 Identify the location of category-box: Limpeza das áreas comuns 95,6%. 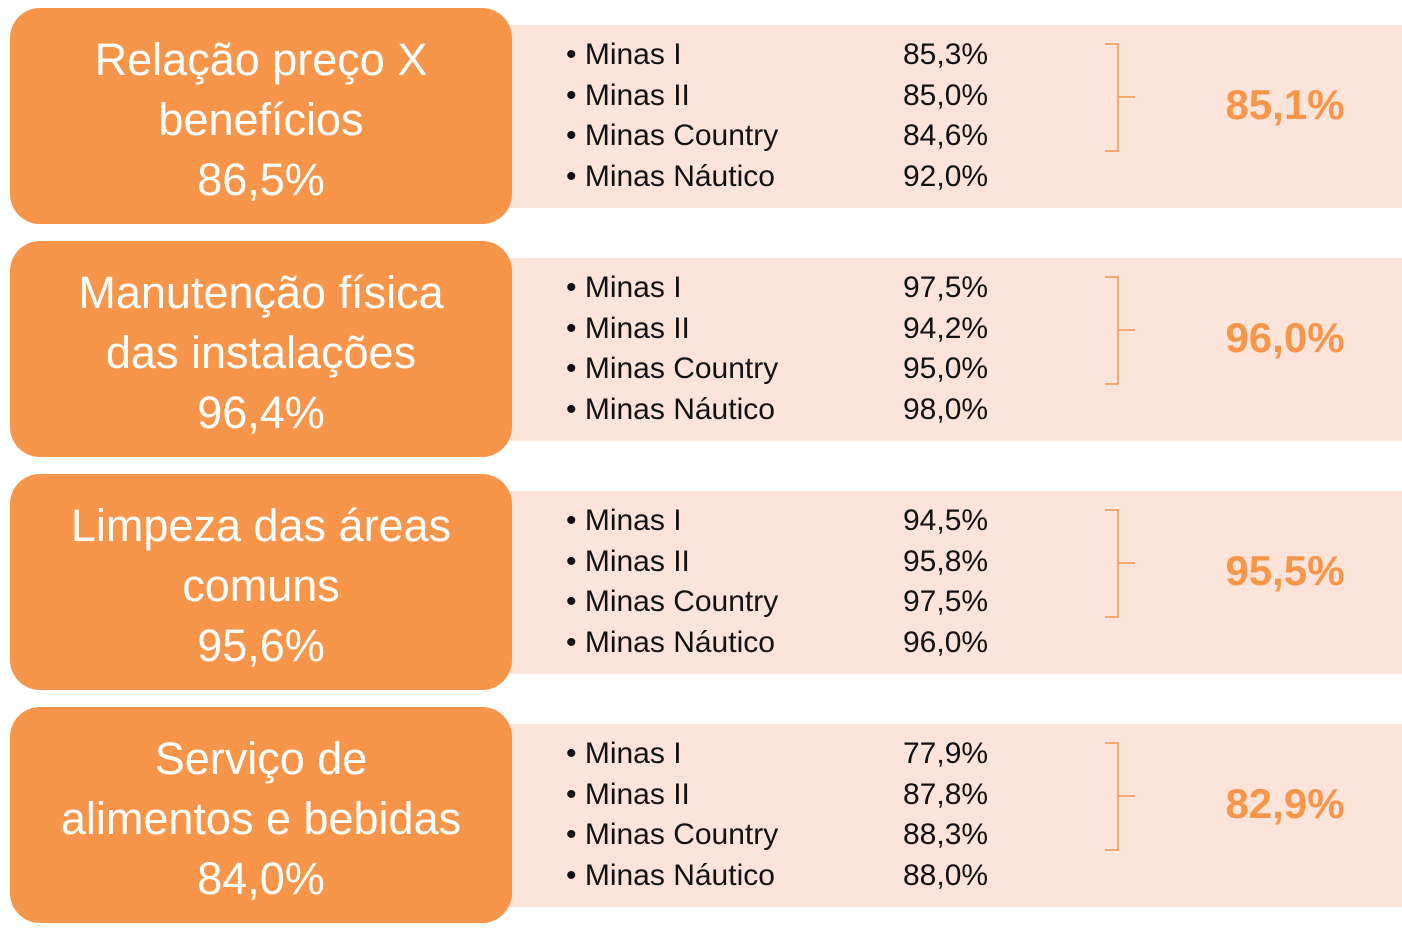
(261, 582).